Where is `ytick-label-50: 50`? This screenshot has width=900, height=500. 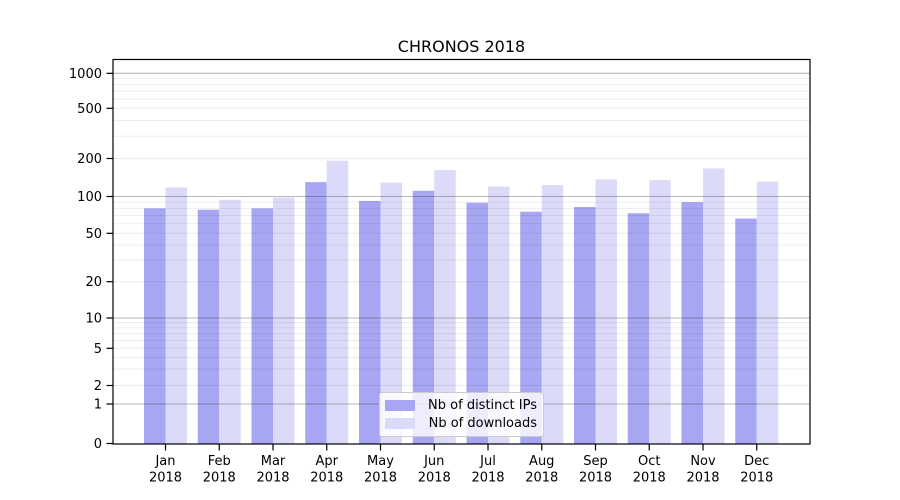 ytick-label-50: 50 is located at coordinates (93, 234).